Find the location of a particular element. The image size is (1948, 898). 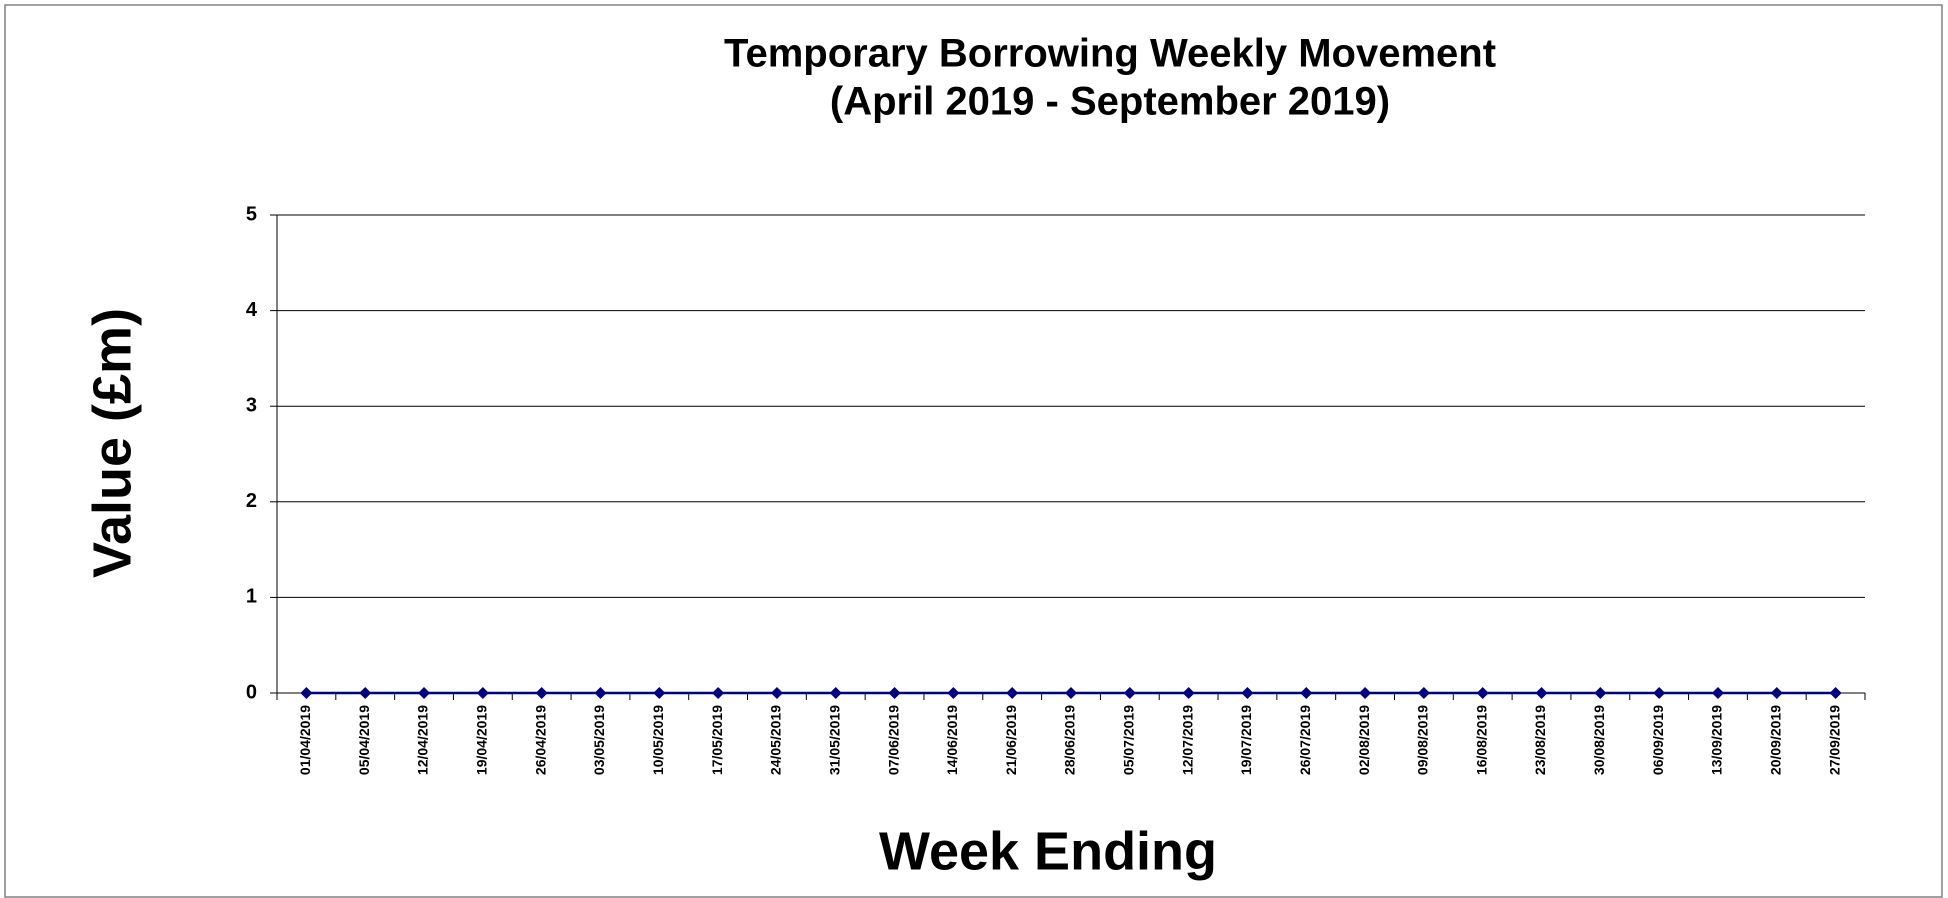

x-tick-label: 01/04/2019 is located at coordinates (305, 740).